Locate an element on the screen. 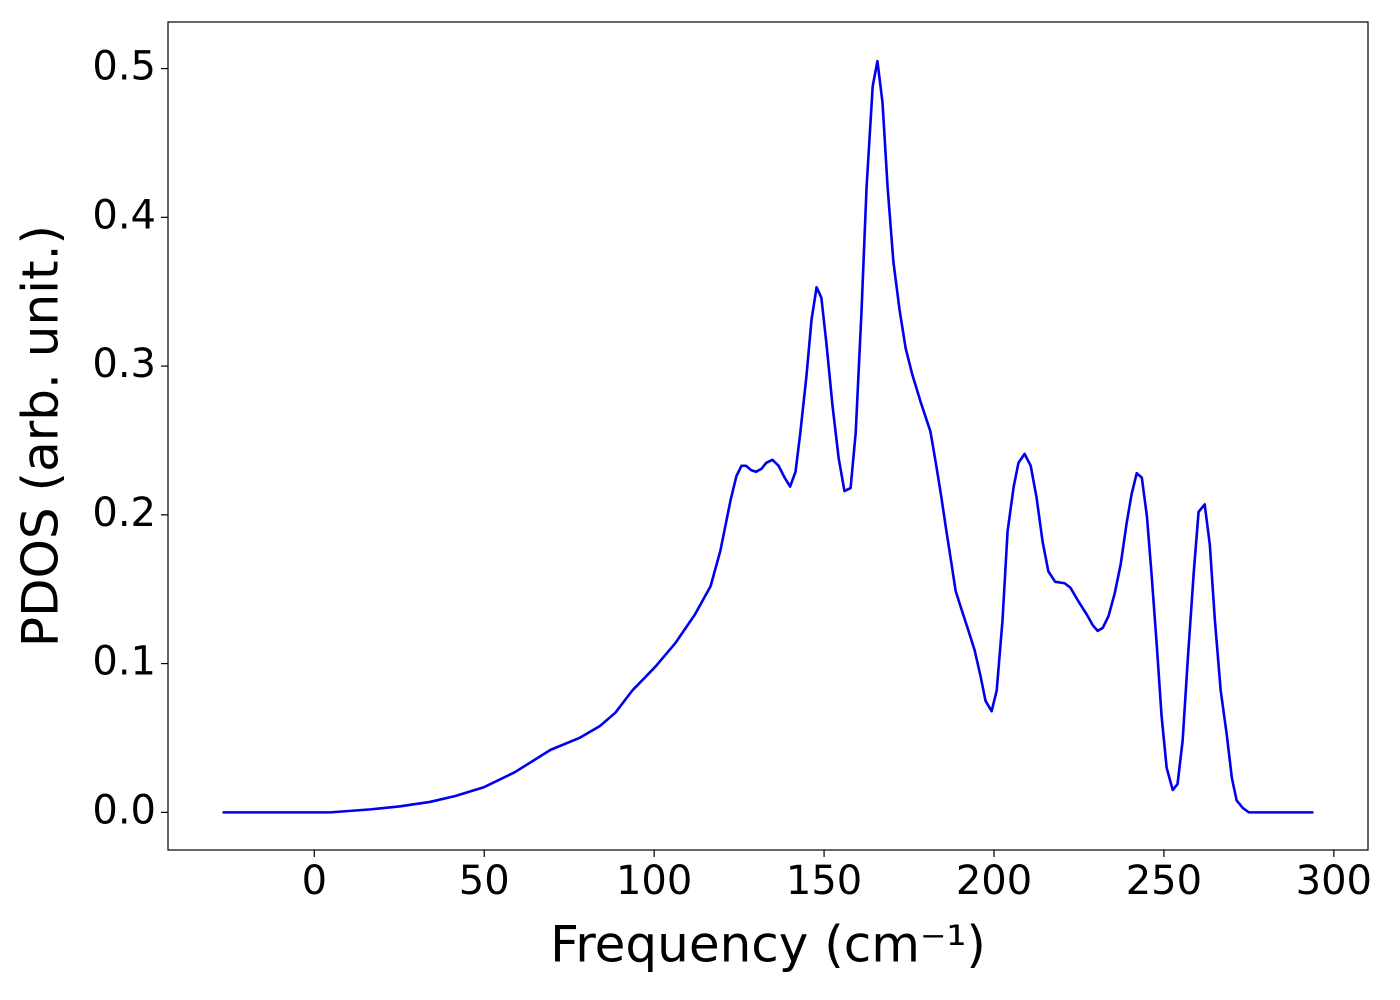 The width and height of the screenshot is (1400, 1000). x-tick-label: 0 is located at coordinates (314, 881).